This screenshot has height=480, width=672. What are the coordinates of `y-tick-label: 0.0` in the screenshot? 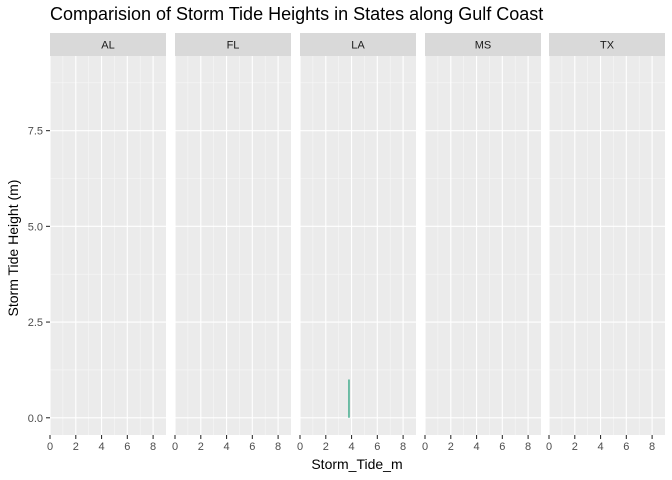 It's located at (35, 419).